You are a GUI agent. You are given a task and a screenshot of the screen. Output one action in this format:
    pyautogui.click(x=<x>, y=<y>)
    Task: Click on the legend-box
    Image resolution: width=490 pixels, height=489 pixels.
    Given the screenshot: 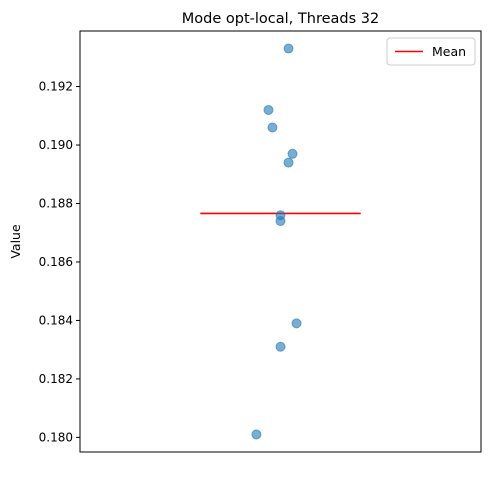 What is the action you would take?
    pyautogui.click(x=431, y=51)
    